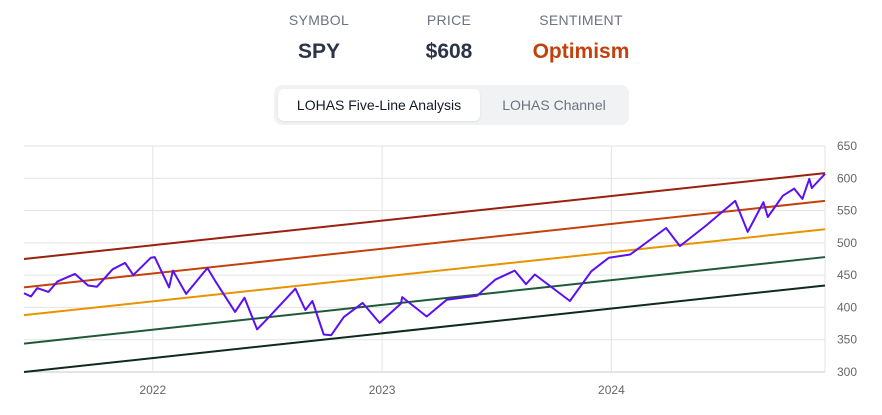 The height and width of the screenshot is (415, 882). I want to click on symbol-stat: SYMBOL SPY, so click(319, 38).